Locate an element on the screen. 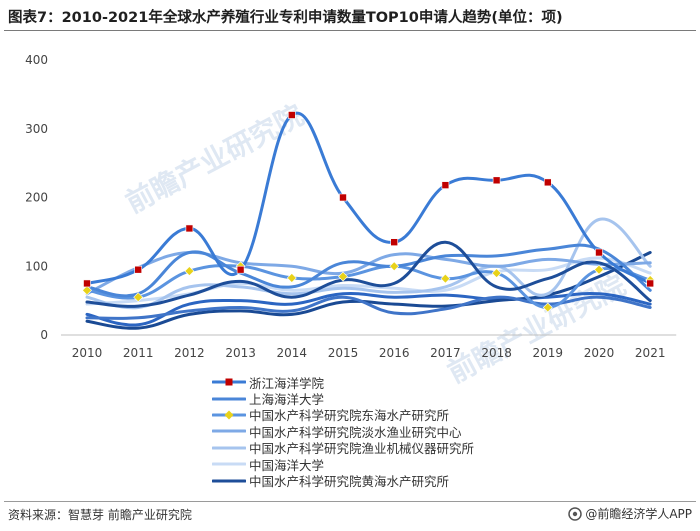 The width and height of the screenshot is (700, 531). x-tick-label: 2012 is located at coordinates (189, 353).